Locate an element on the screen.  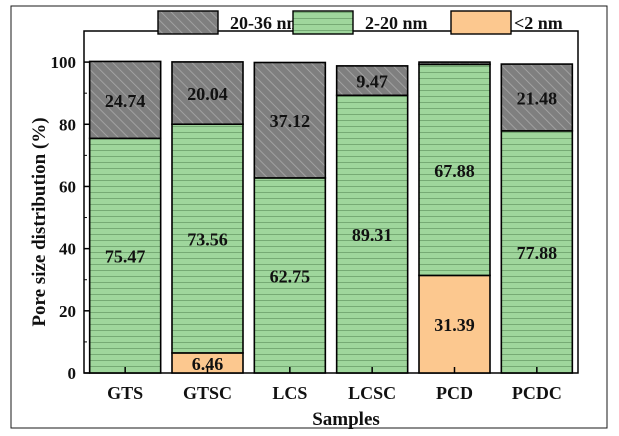
bar-pcd-20-36-nm is located at coordinates (454, 63).